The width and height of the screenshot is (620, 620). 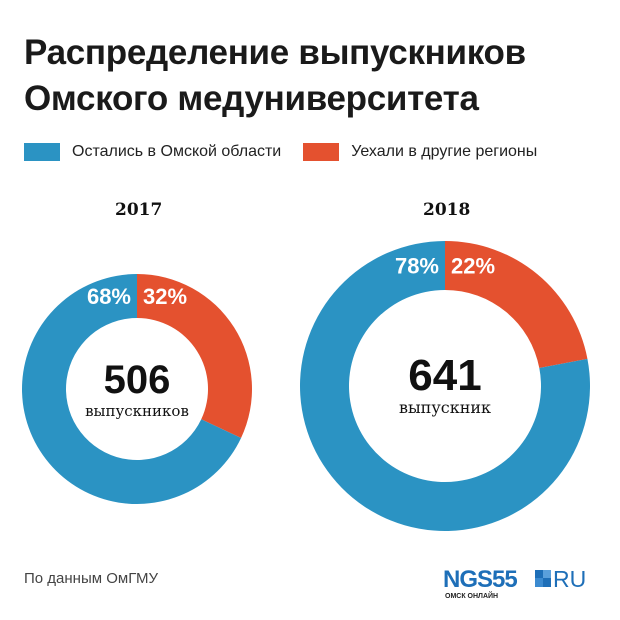 What do you see at coordinates (91, 578) in the screenshot?
I see `source-note: По данным ОмГМУ` at bounding box center [91, 578].